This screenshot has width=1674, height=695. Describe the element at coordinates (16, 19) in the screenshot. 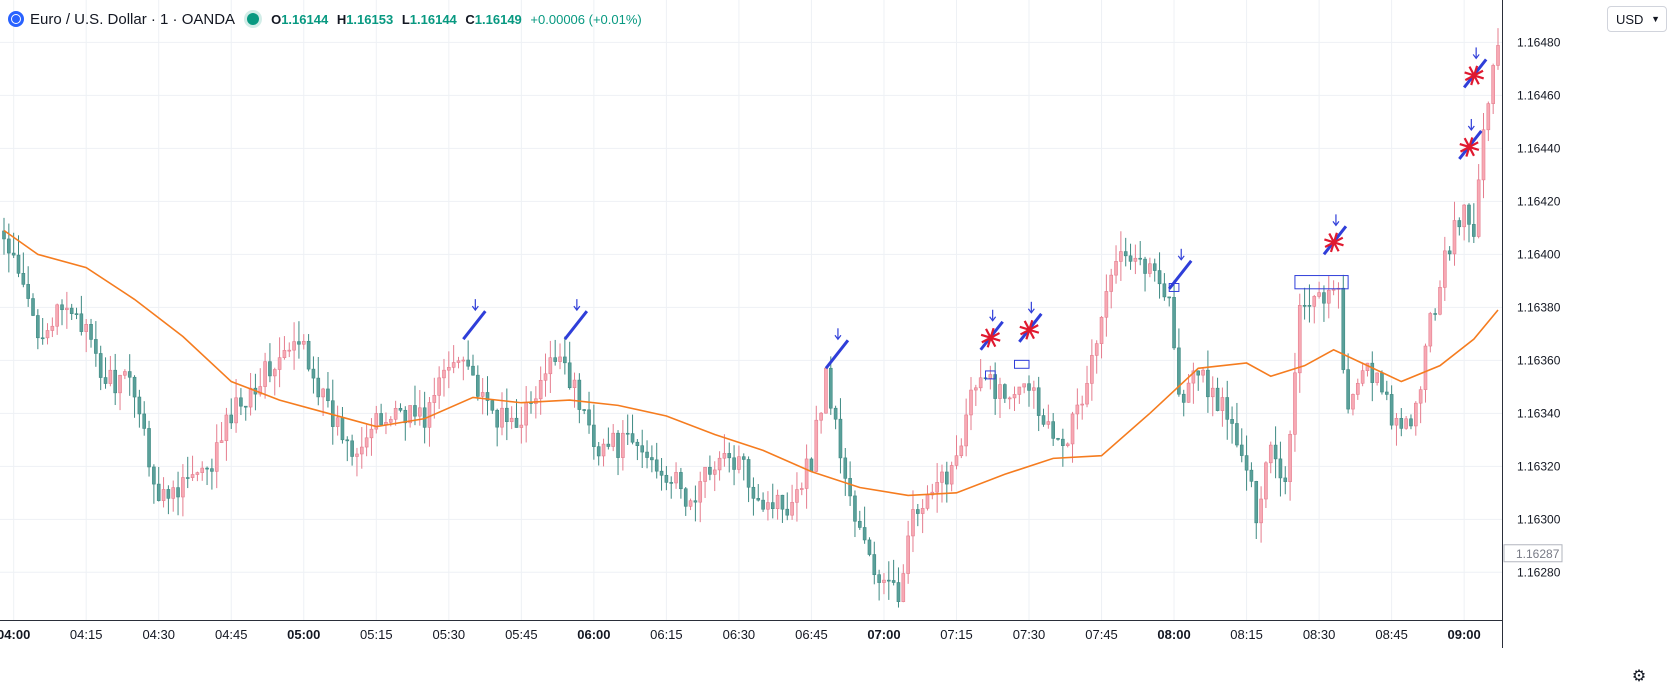

I see `currency-logo-icon` at that location.